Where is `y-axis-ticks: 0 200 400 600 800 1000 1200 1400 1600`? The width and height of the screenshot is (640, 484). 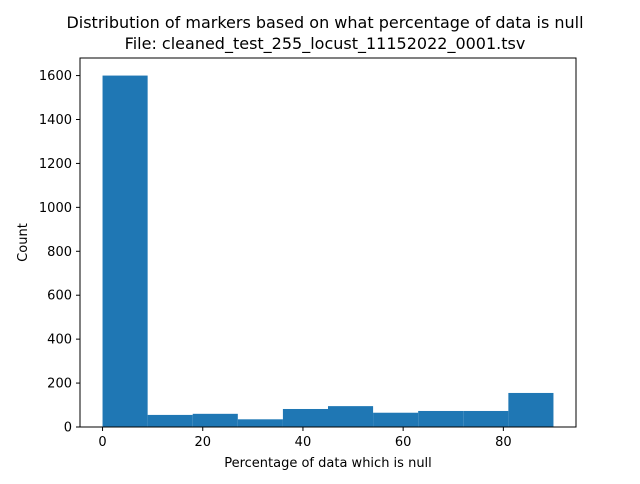 y-axis-ticks: 0 200 400 600 800 1000 1200 1400 1600 is located at coordinates (59, 252).